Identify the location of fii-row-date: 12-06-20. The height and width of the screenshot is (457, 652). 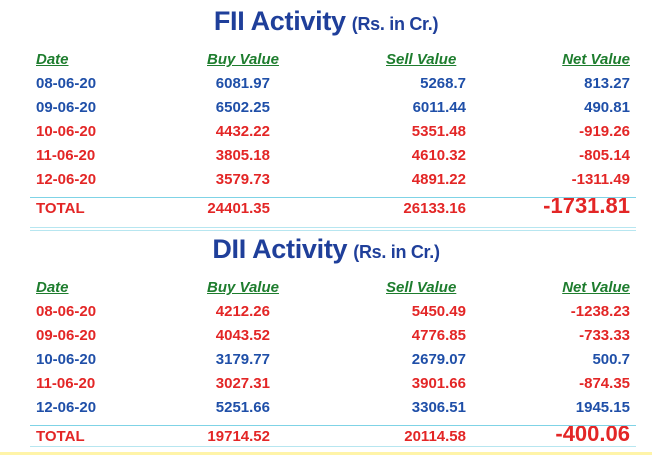
(66, 179).